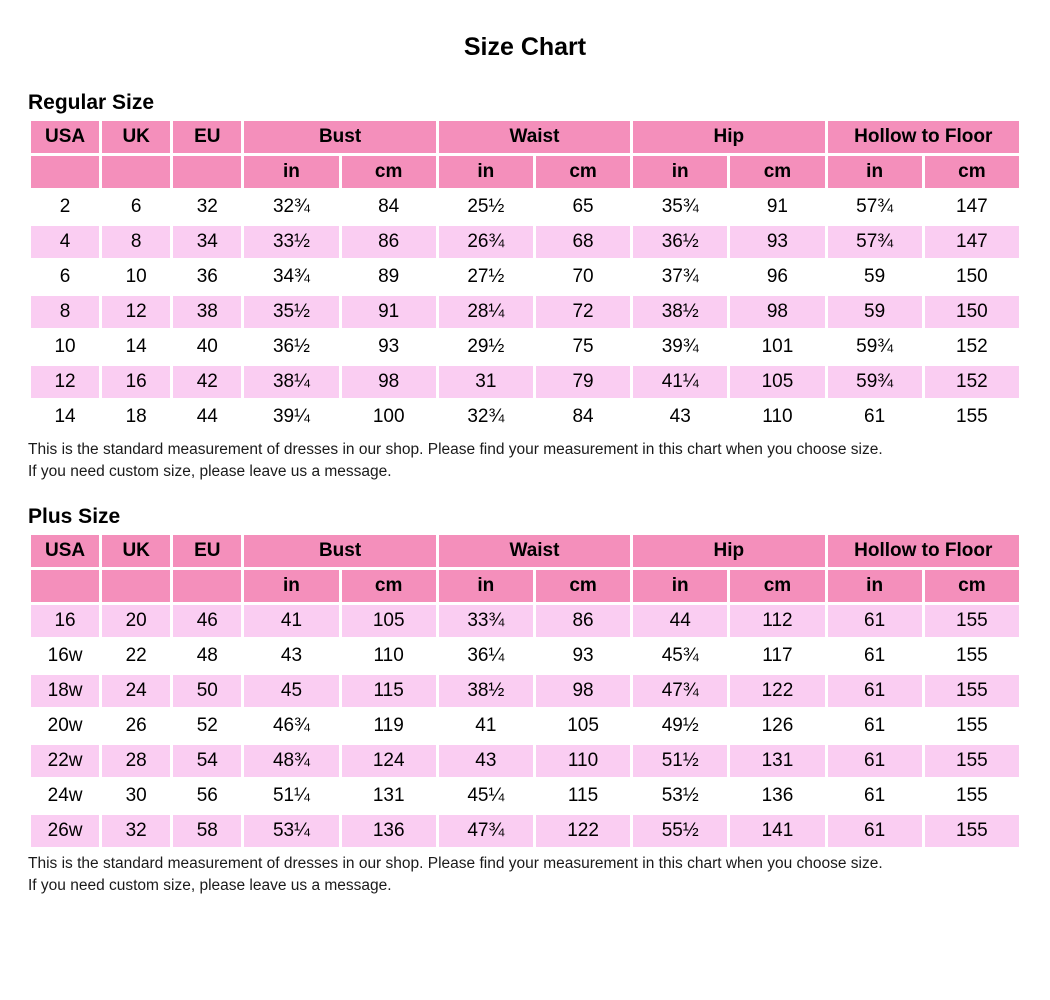  Describe the element at coordinates (583, 242) in the screenshot. I see `table-cell: 68` at that location.